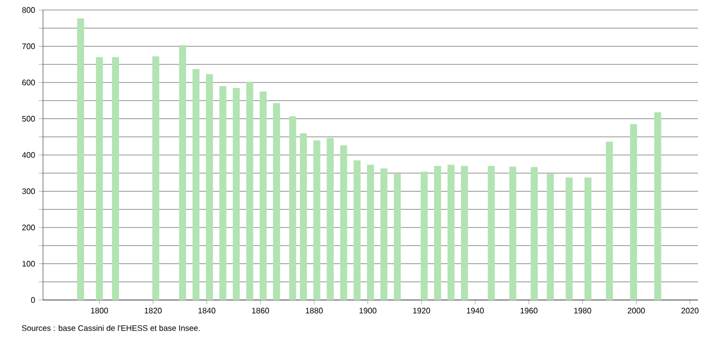 This screenshot has height=340, width=710. I want to click on y-tick-label: 300, so click(28, 191).